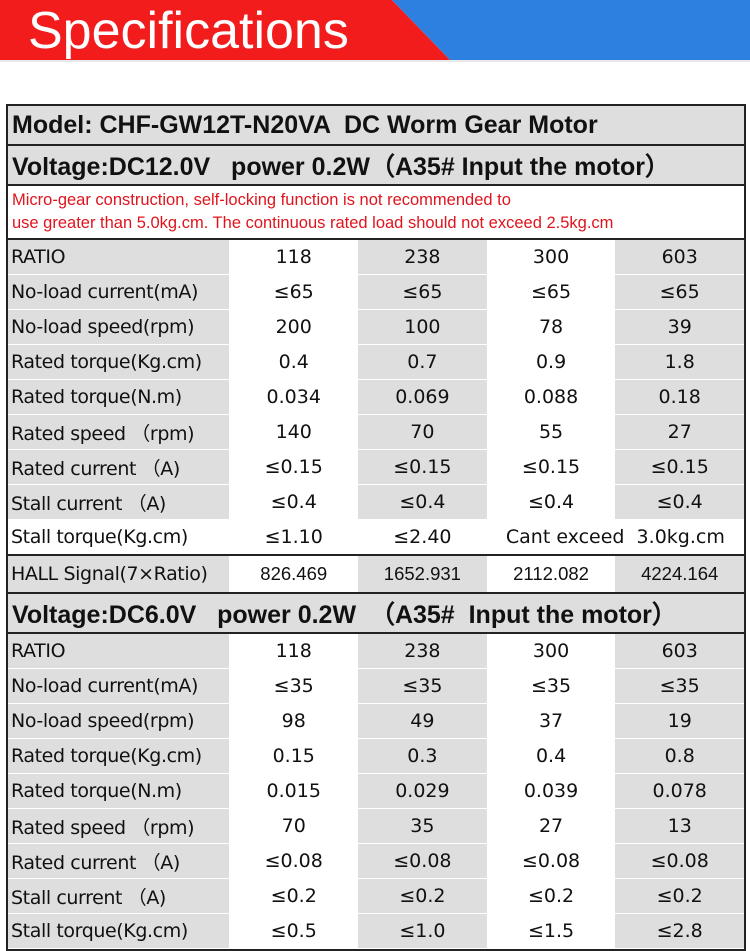  What do you see at coordinates (680, 931) in the screenshot?
I see `table-cell: ≤2.8` at bounding box center [680, 931].